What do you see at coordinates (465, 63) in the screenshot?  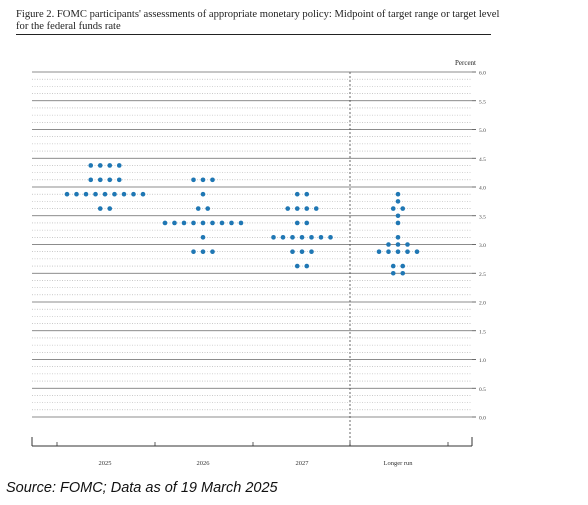 I see `y-axis-label: Percent` at bounding box center [465, 63].